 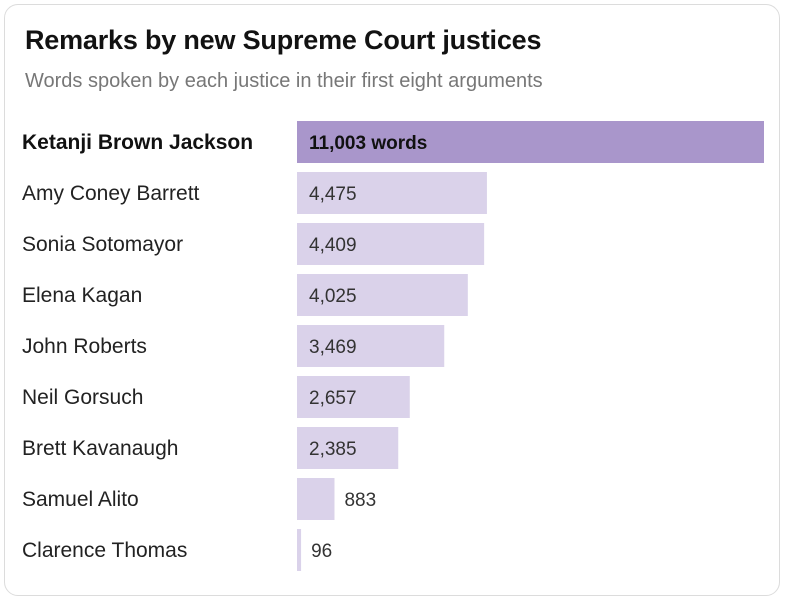 What do you see at coordinates (360, 500) in the screenshot?
I see `value-label-samuel-alito: 883` at bounding box center [360, 500].